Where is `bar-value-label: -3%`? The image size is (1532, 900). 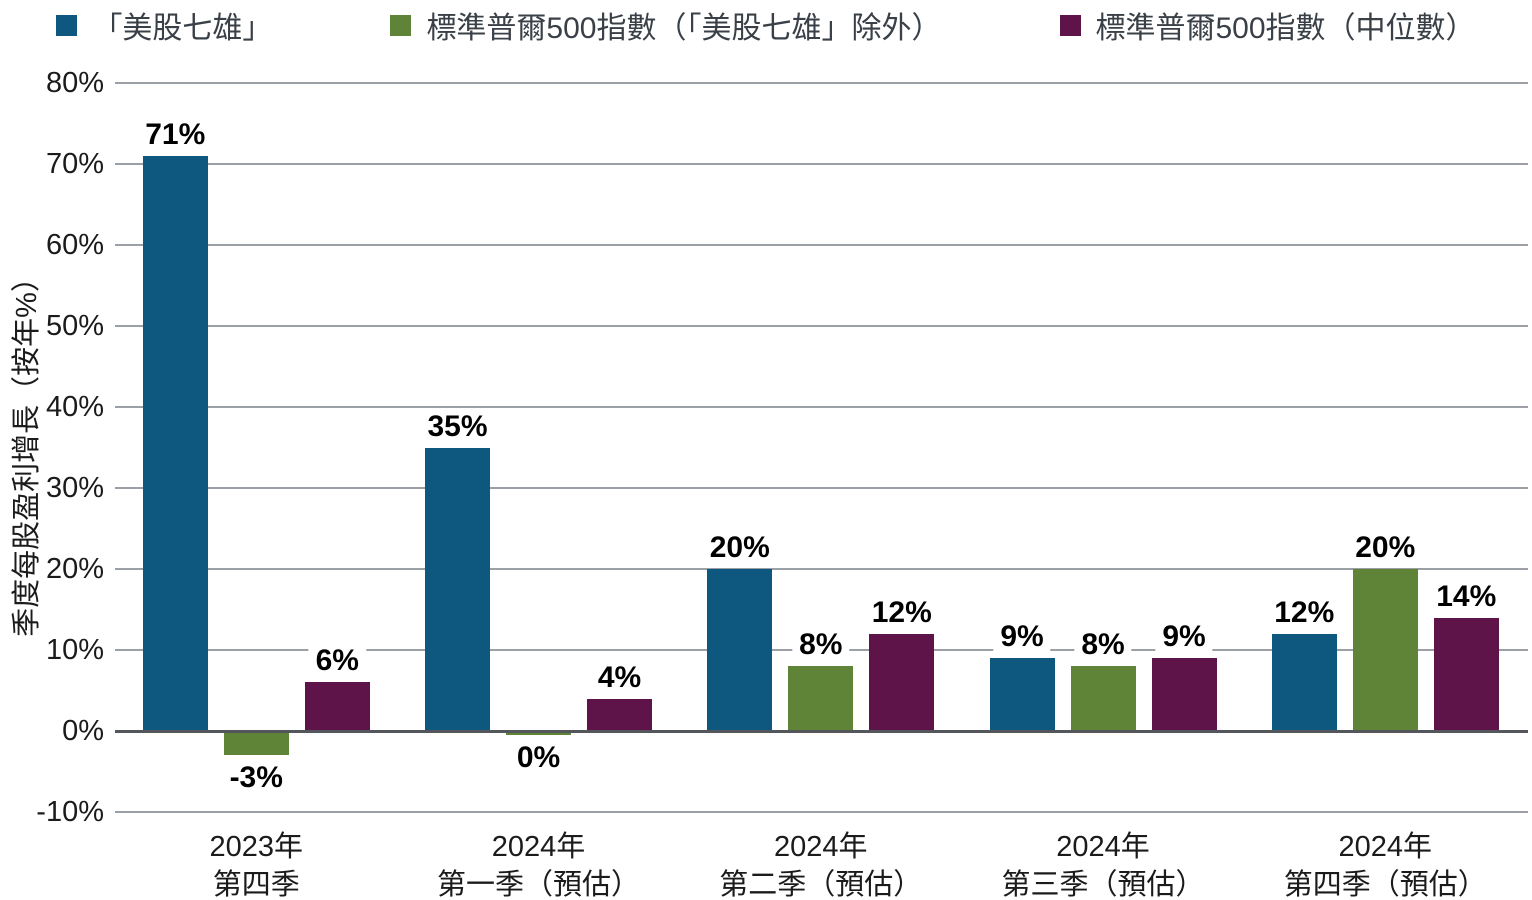
bar-value-label: -3% is located at coordinates (256, 778).